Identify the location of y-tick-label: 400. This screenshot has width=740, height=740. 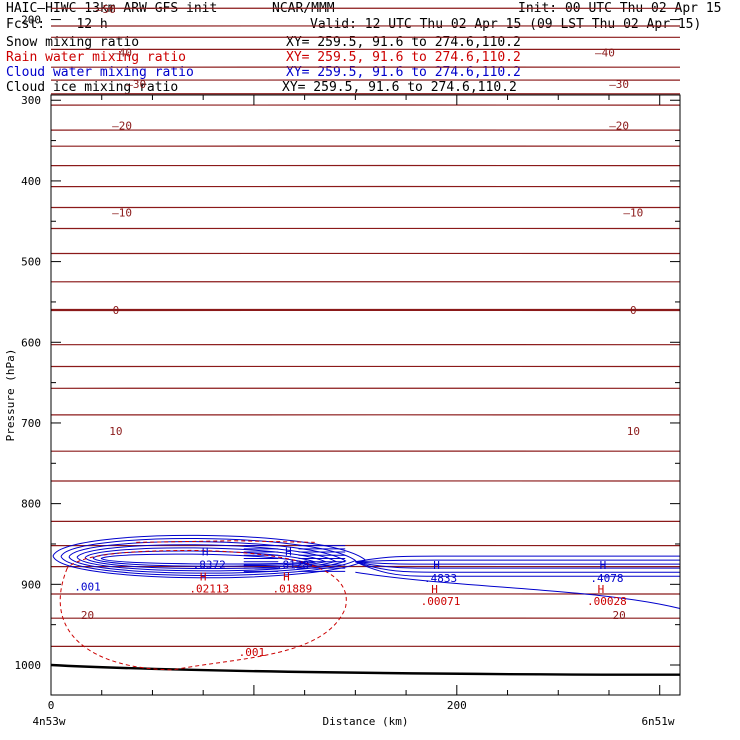
(31, 181).